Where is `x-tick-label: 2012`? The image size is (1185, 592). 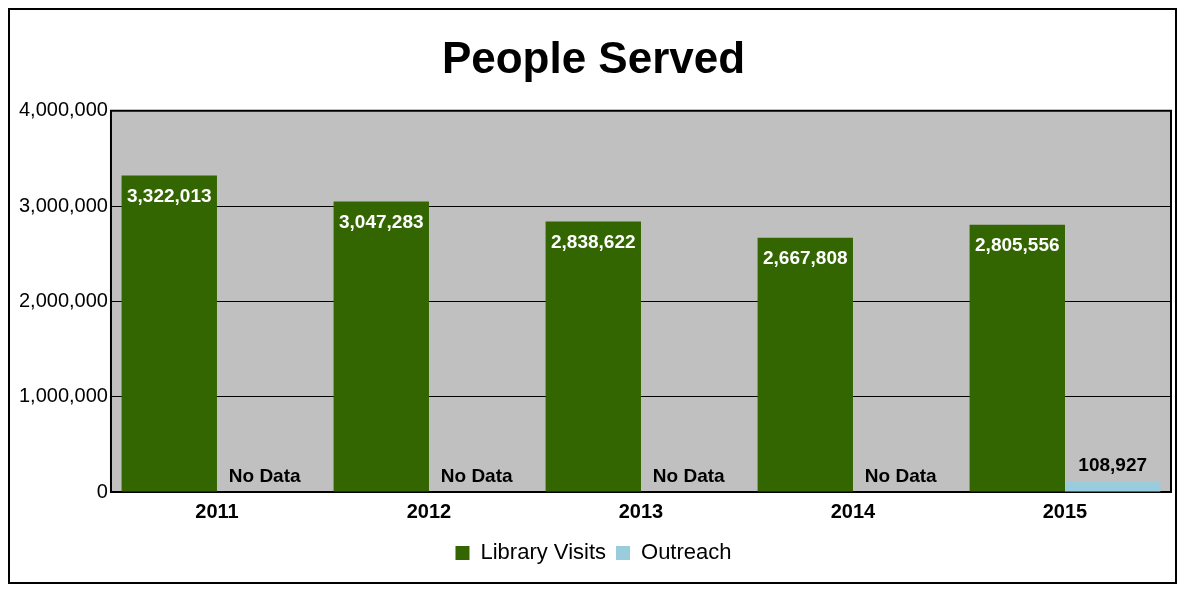 x-tick-label: 2012 is located at coordinates (429, 510).